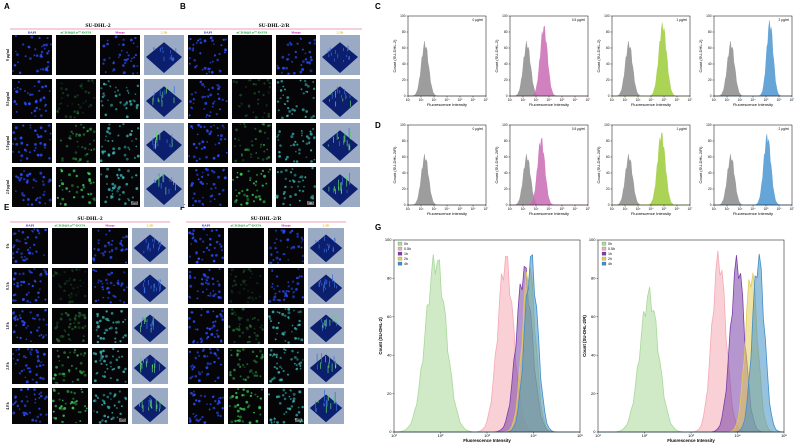 The width and height of the screenshot is (798, 445). Describe the element at coordinates (608, 32) in the screenshot. I see `y-tick-label: 80` at that location.